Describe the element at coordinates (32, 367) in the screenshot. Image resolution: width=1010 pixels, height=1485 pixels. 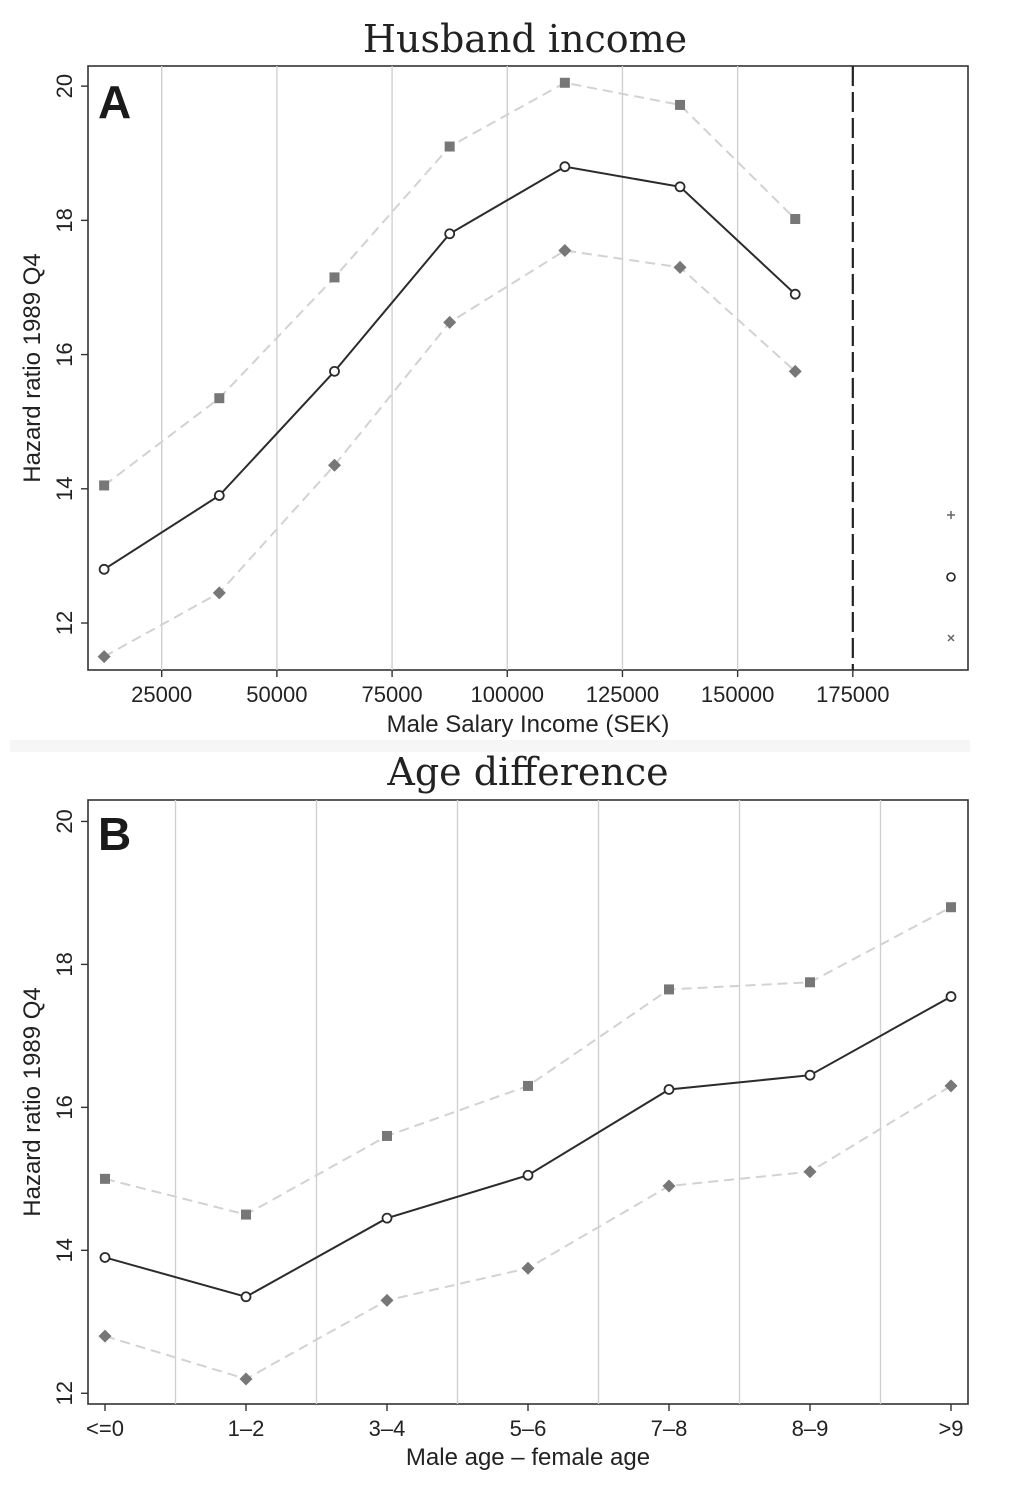
I see `panel-a-y-label: Hazard ratio 1989 Q4` at that location.